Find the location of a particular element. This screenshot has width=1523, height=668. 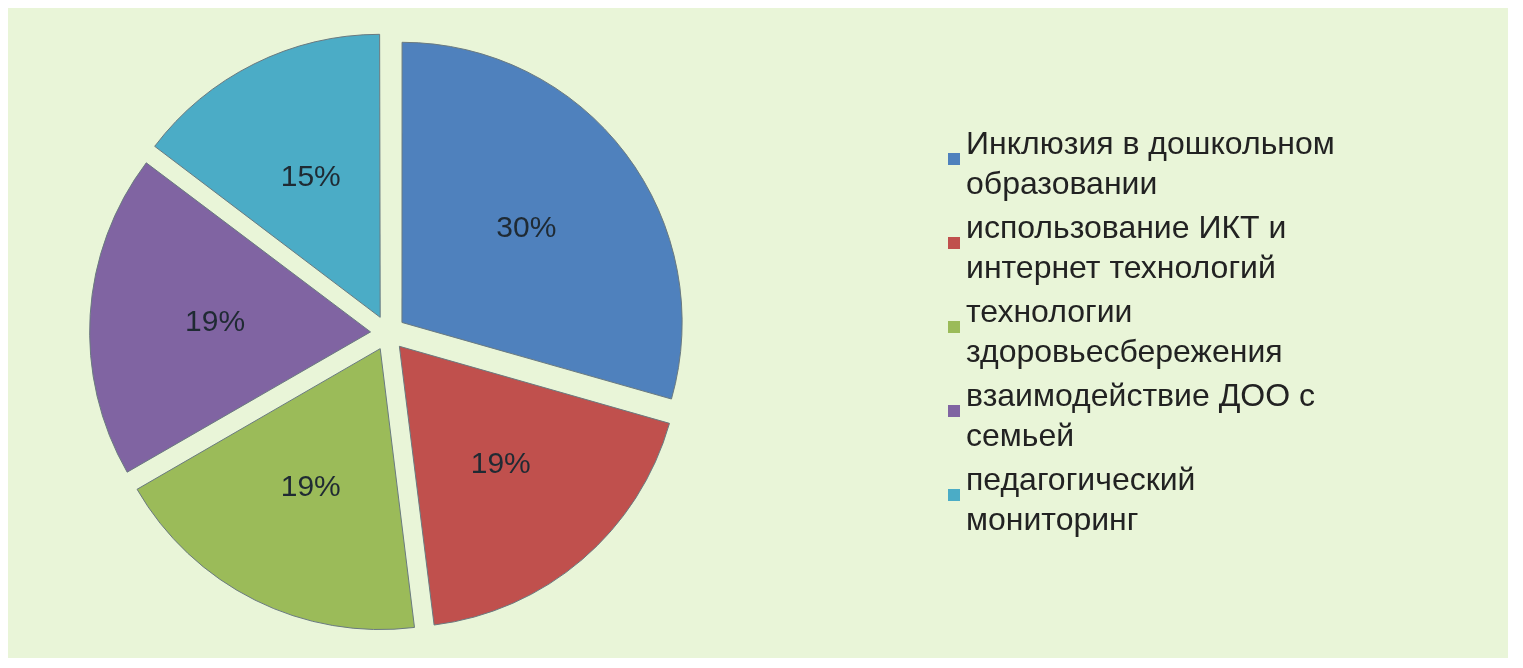

data-label: 30% is located at coordinates (526, 226).